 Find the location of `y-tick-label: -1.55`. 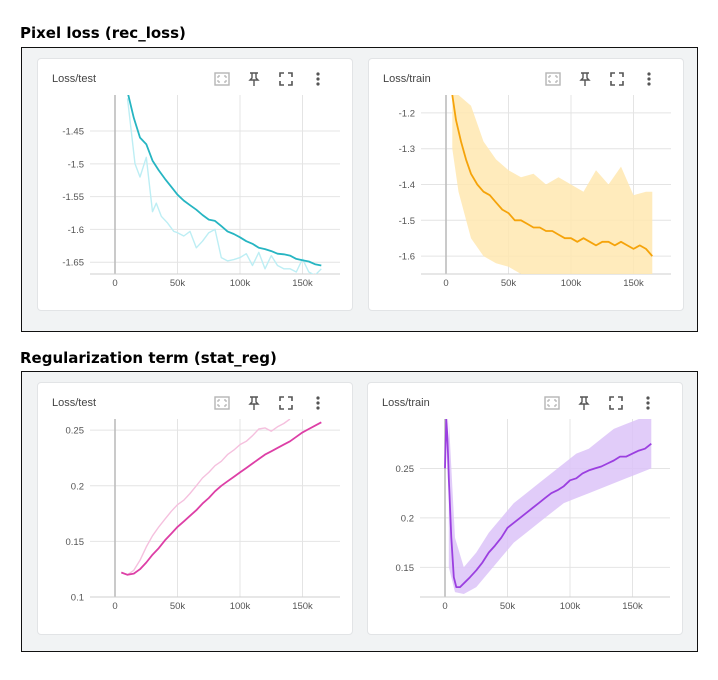

y-tick-label: -1.55 is located at coordinates (73, 197).